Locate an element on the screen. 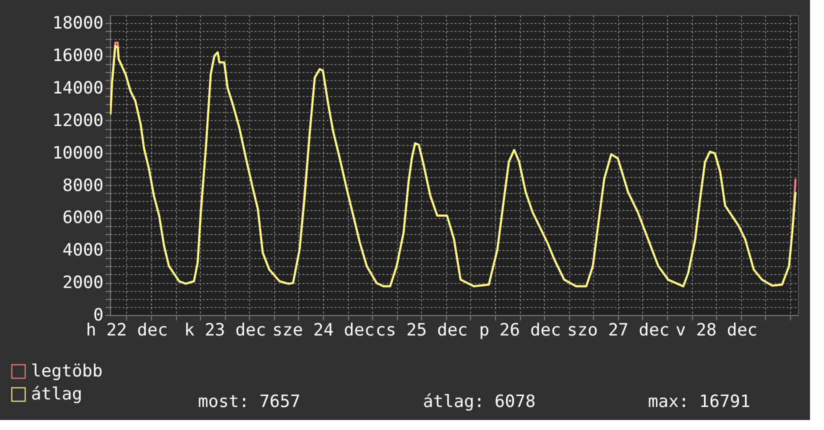 Image resolution: width=824 pixels, height=430 pixels. y-tick-label: 6000 is located at coordinates (83, 218).